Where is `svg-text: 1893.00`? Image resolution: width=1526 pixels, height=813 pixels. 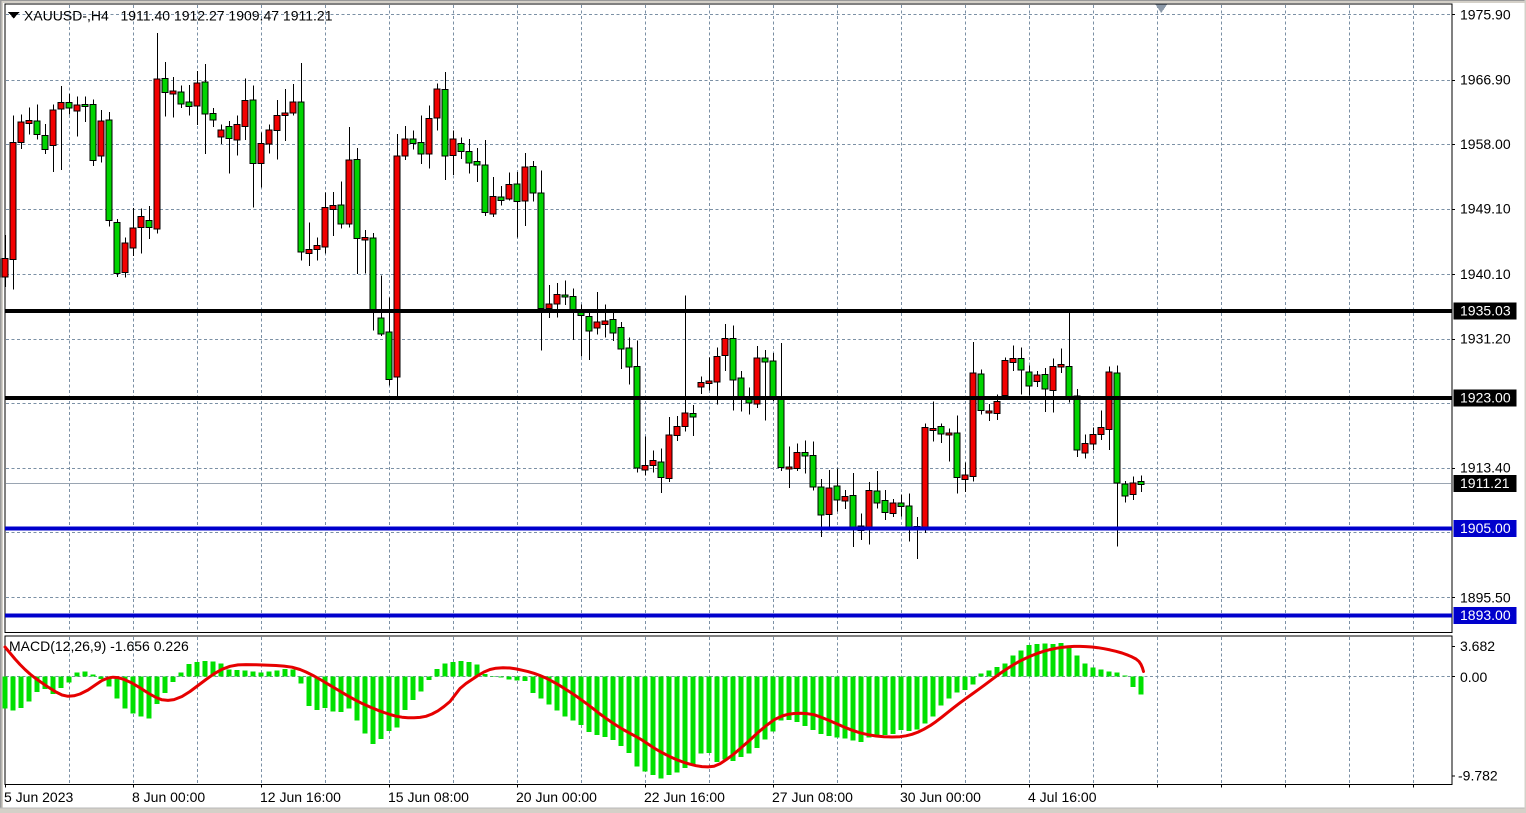
svg-text: 1893.00 is located at coordinates (1485, 615).